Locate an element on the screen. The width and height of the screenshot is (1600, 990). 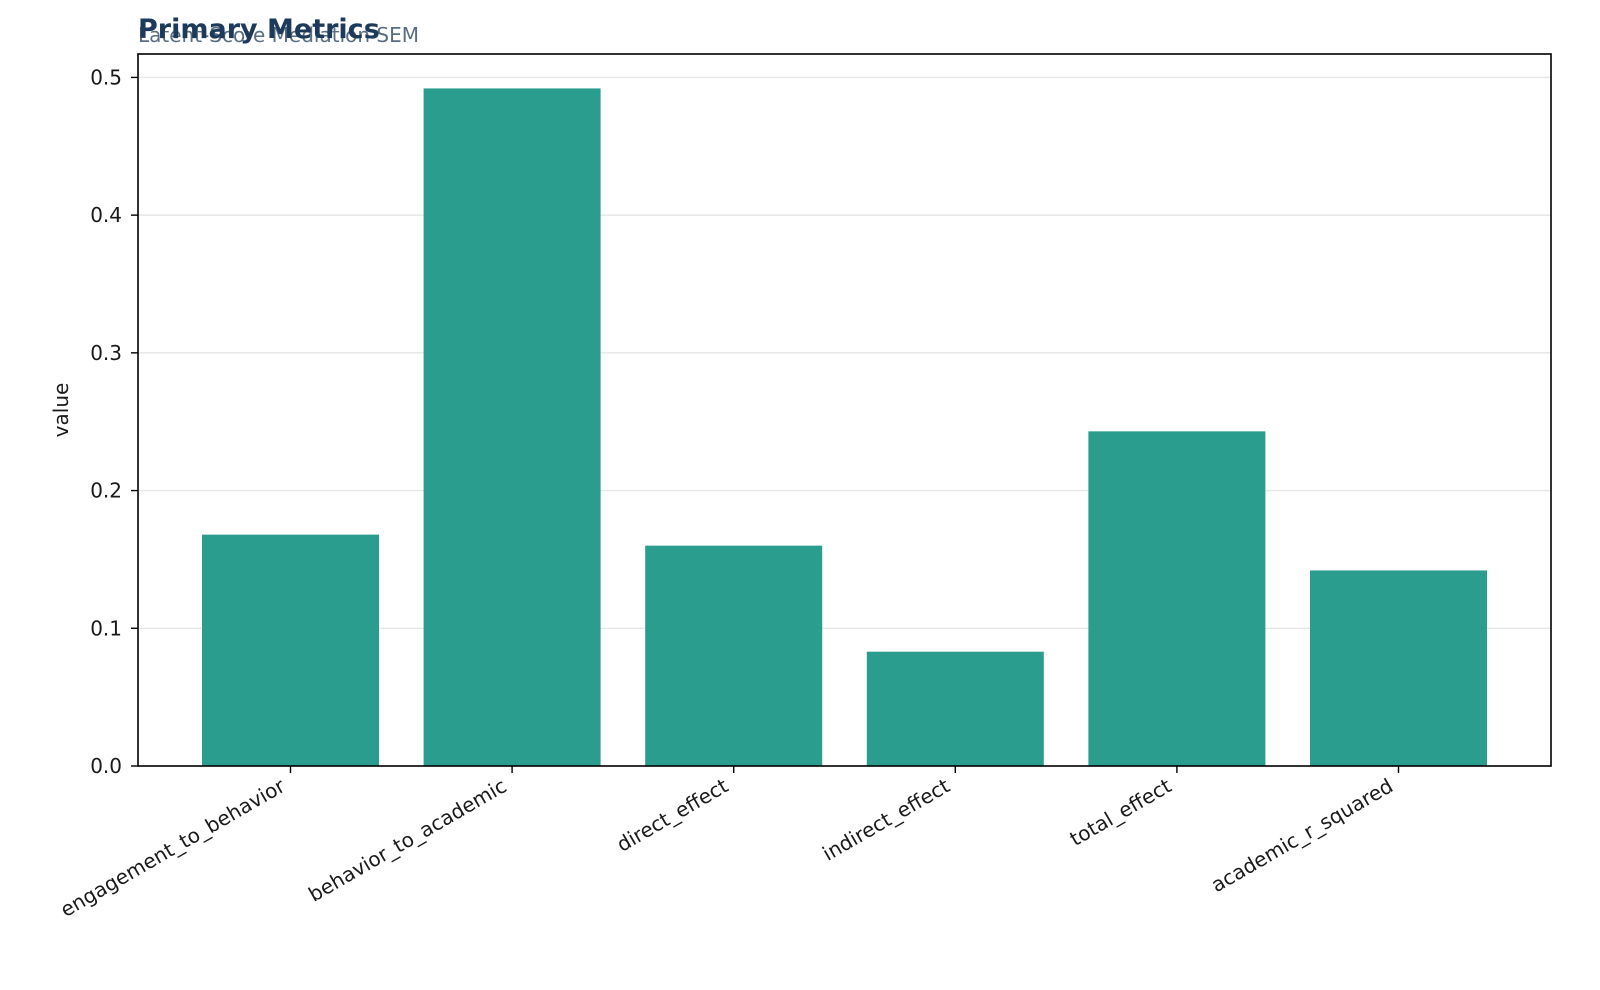
y-tick-label: 0.1 is located at coordinates (106, 628).